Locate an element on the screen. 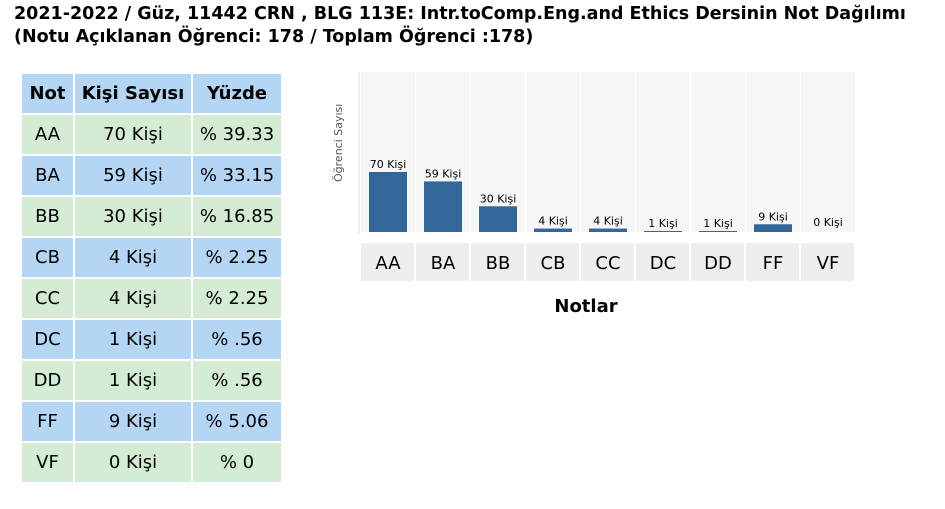 This screenshot has height=509, width=945. count-cell: 59 Kişi is located at coordinates (133, 175).